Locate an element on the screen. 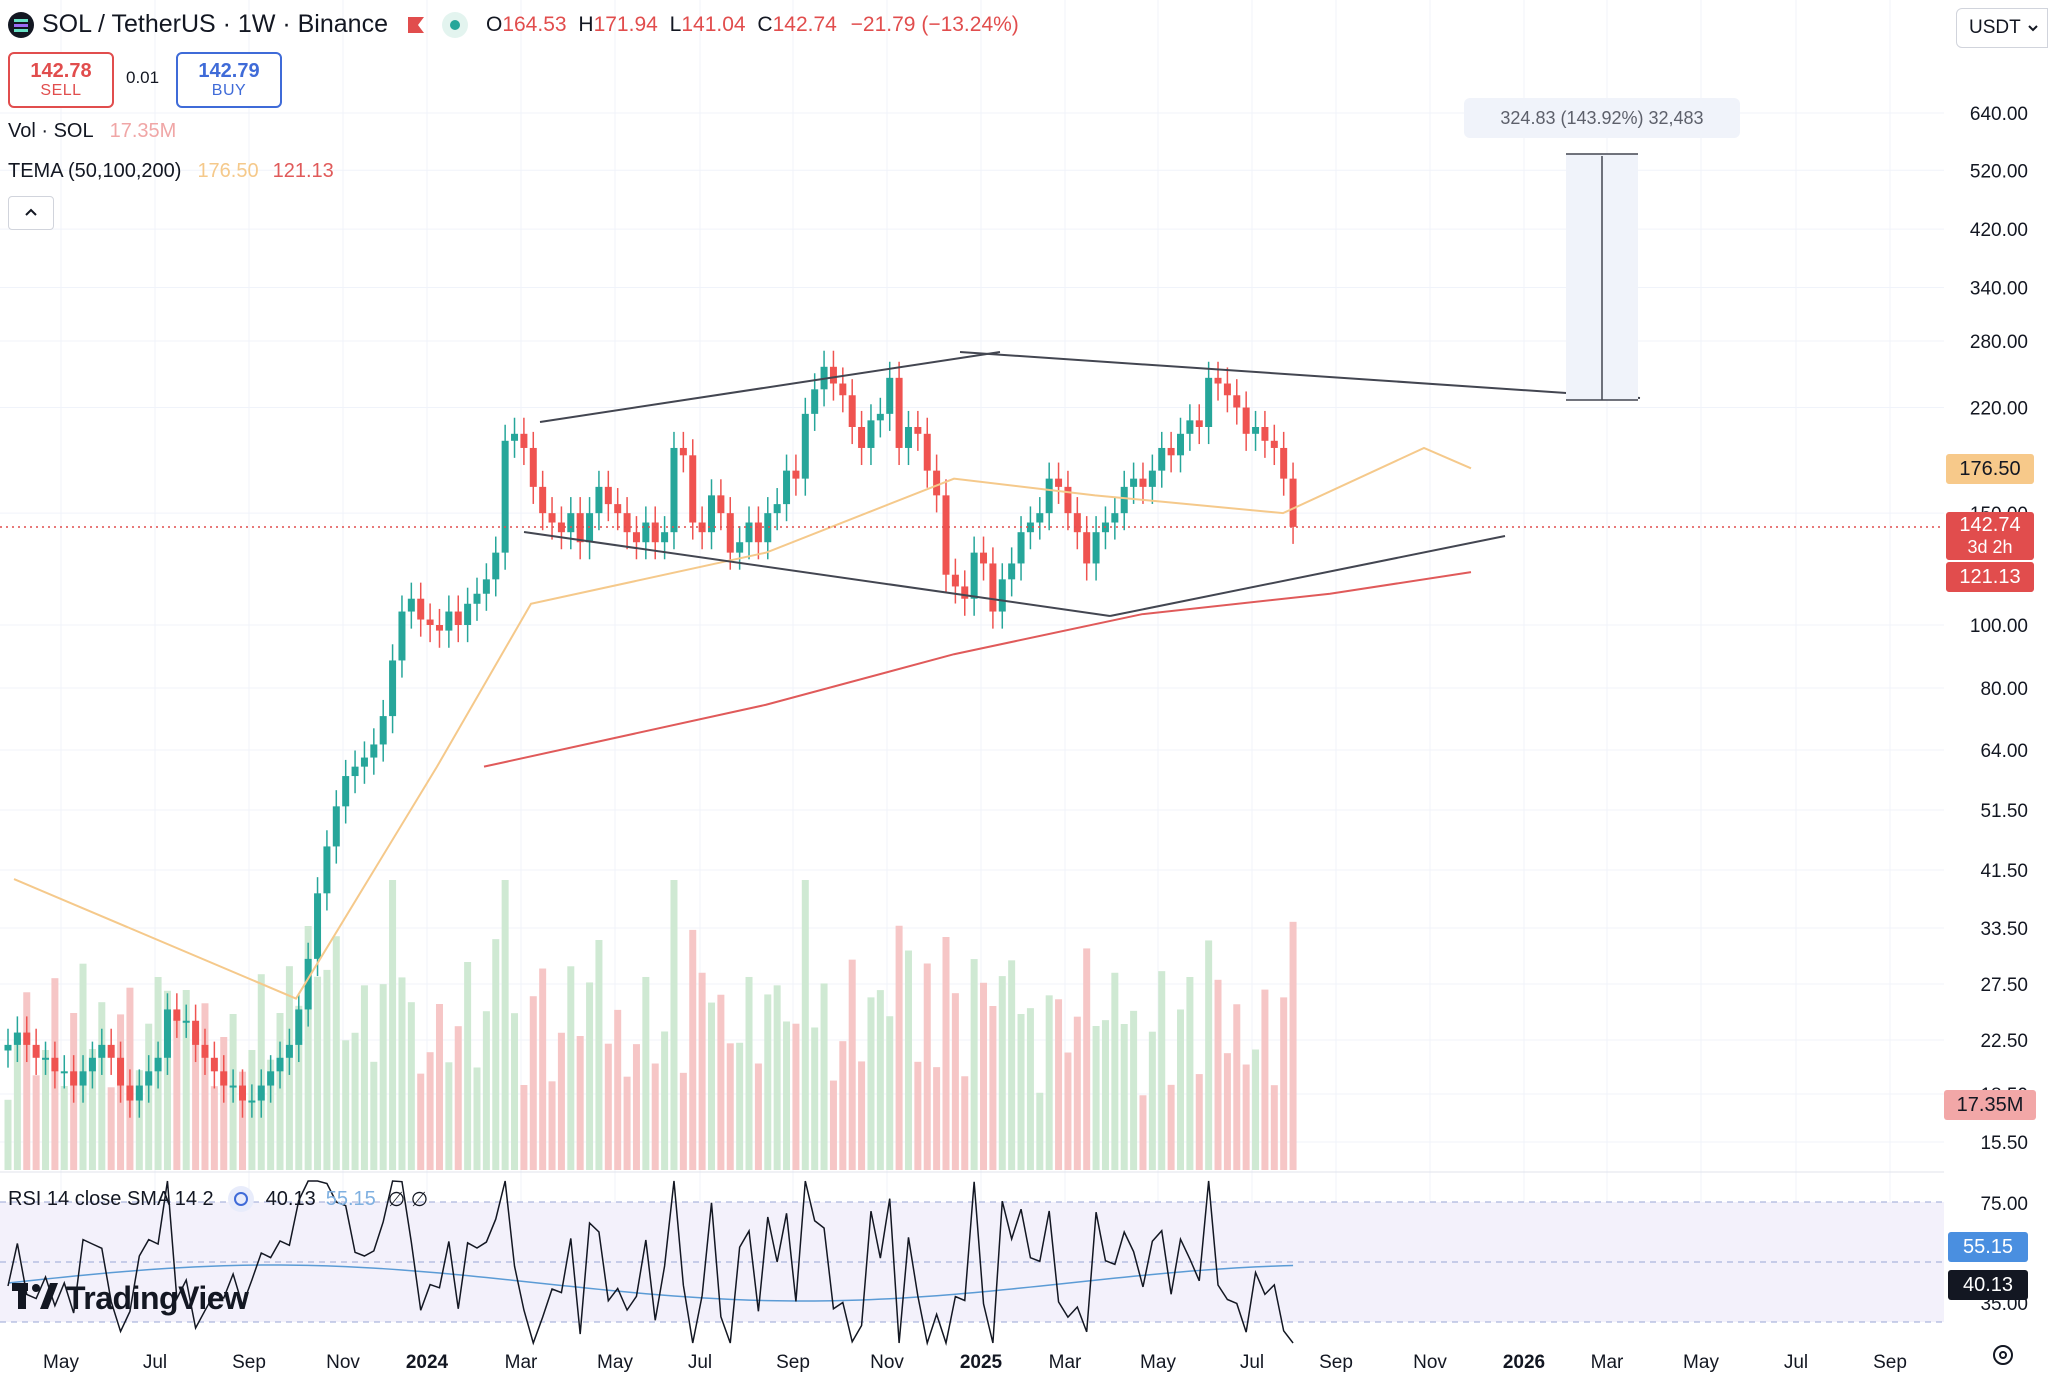 The height and width of the screenshot is (1376, 2048). price-tick-label: 22.50 is located at coordinates (2004, 1041).